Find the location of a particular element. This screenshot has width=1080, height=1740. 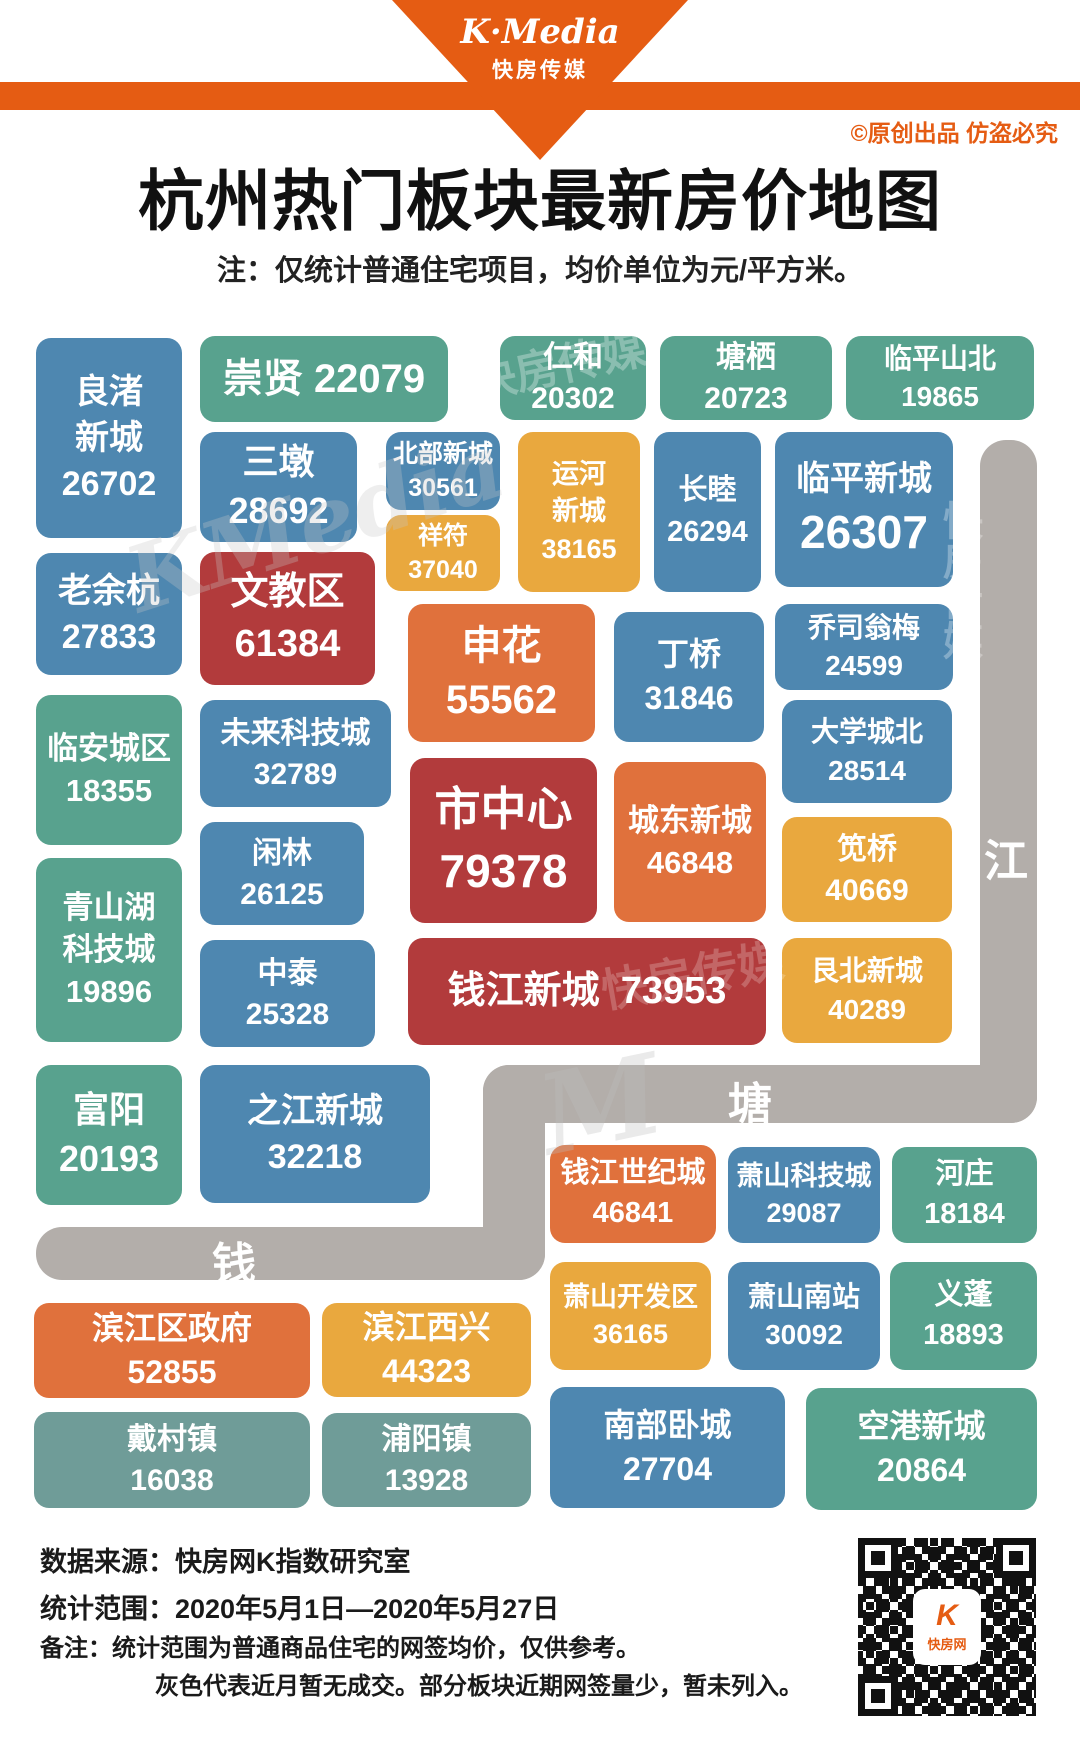

district-name: 塘栖 is located at coordinates (746, 357).